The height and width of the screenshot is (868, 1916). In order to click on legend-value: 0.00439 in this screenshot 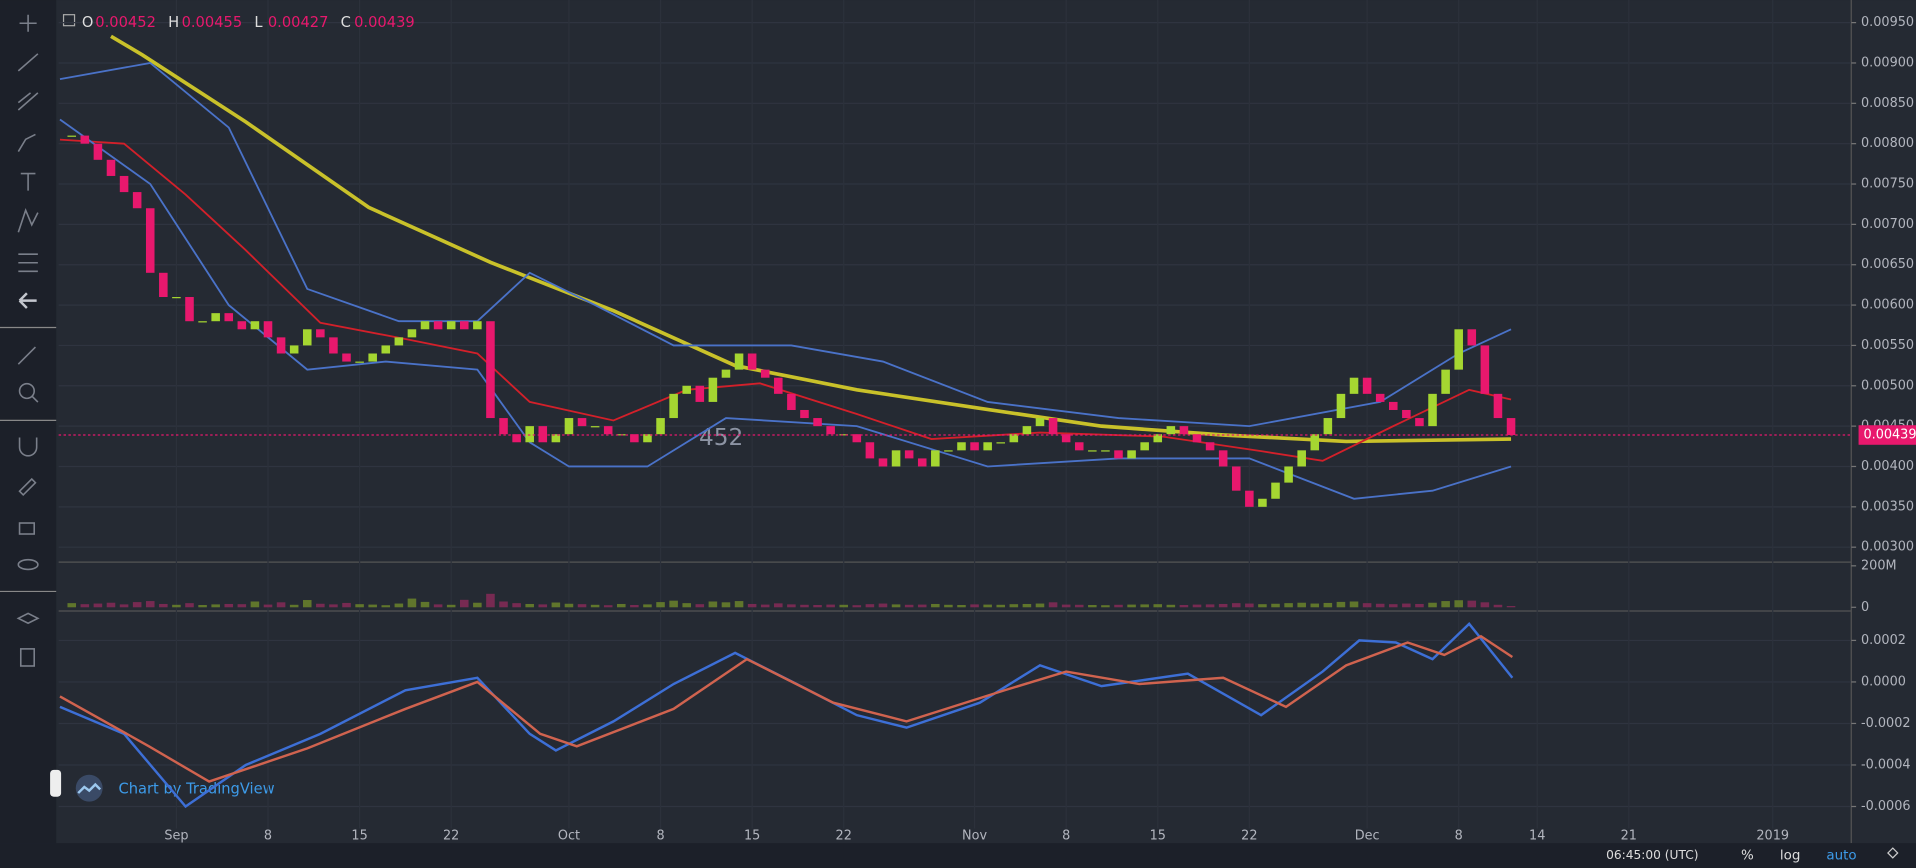, I will do `click(384, 22)`.